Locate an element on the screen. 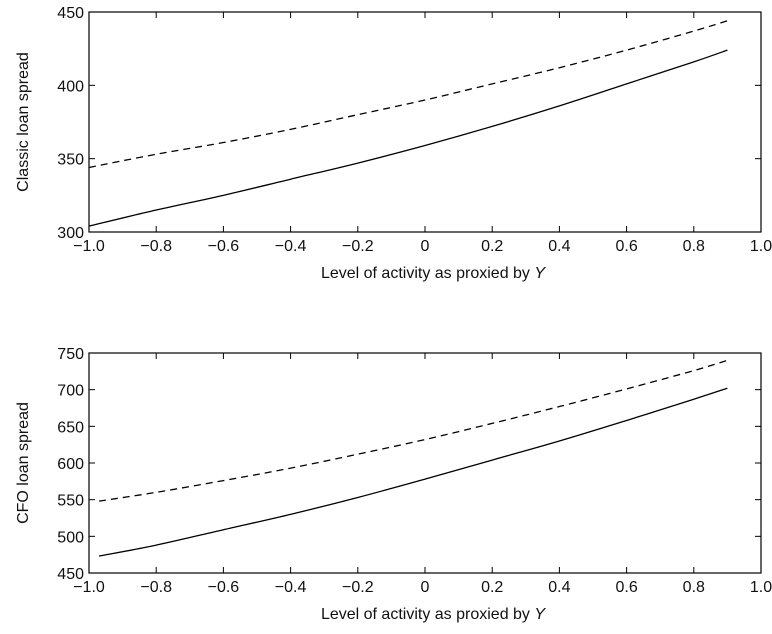  y-tick-label: 650 is located at coordinates (70, 427).